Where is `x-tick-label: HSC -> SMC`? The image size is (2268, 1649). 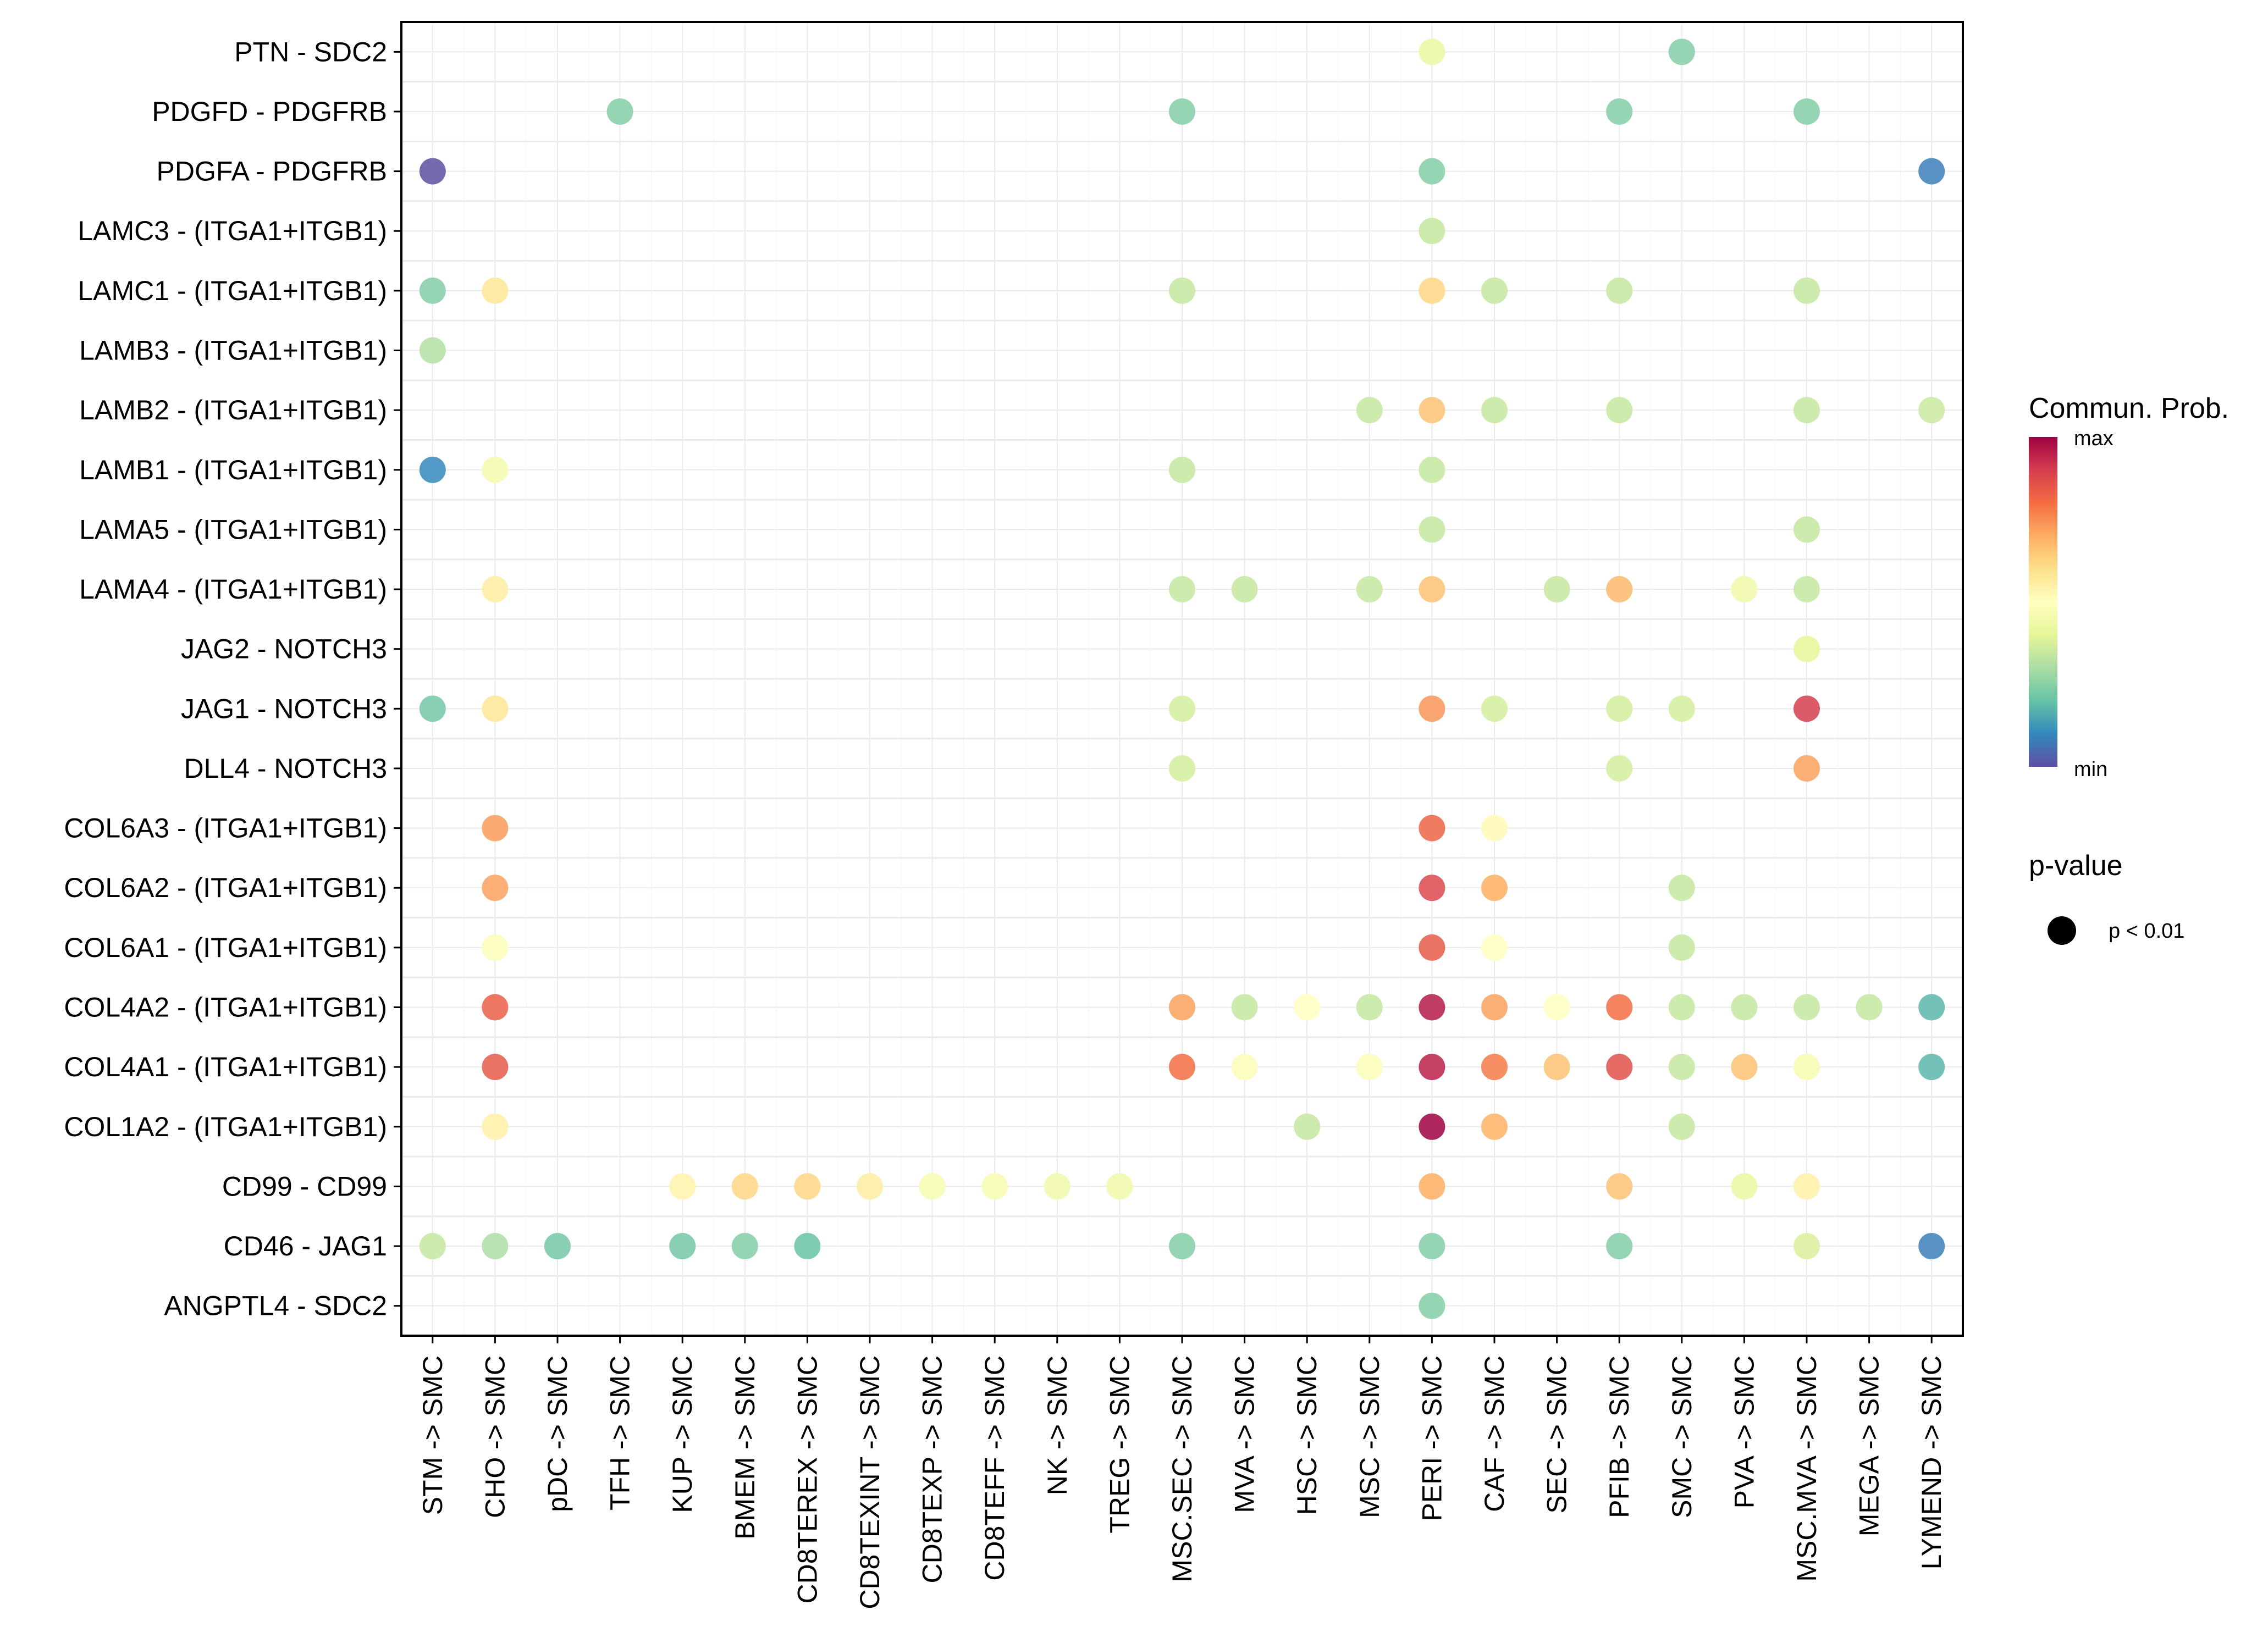 x-tick-label: HSC -> SMC is located at coordinates (1307, 1435).